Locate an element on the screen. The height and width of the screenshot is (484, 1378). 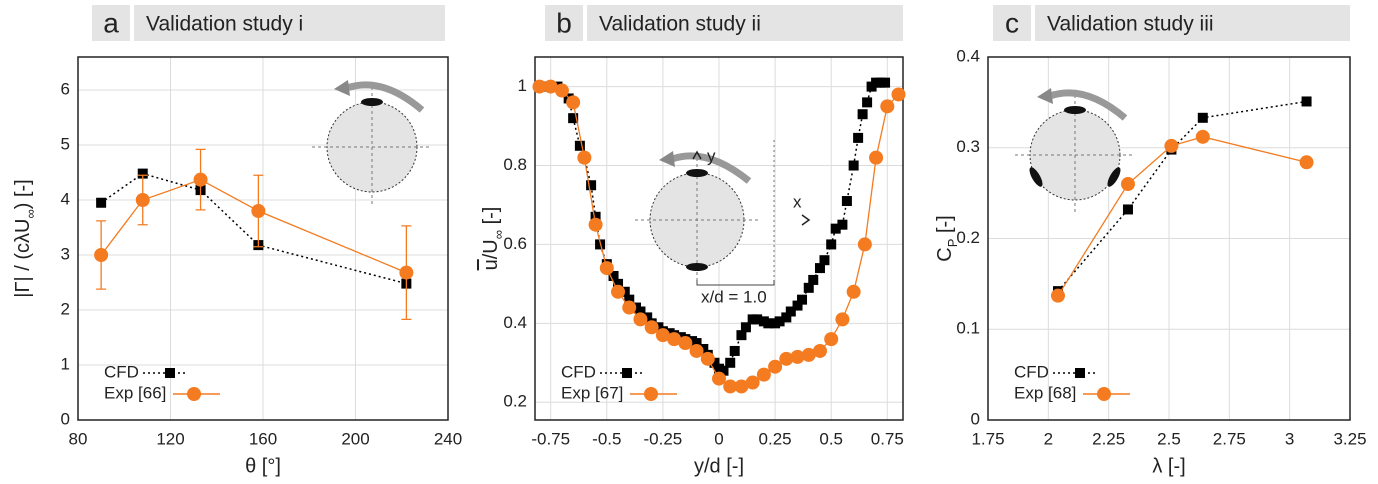
y-tick-label: 3 is located at coordinates (65, 253).